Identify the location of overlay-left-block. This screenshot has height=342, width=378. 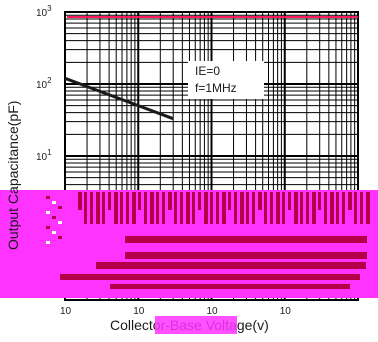
(10, 220).